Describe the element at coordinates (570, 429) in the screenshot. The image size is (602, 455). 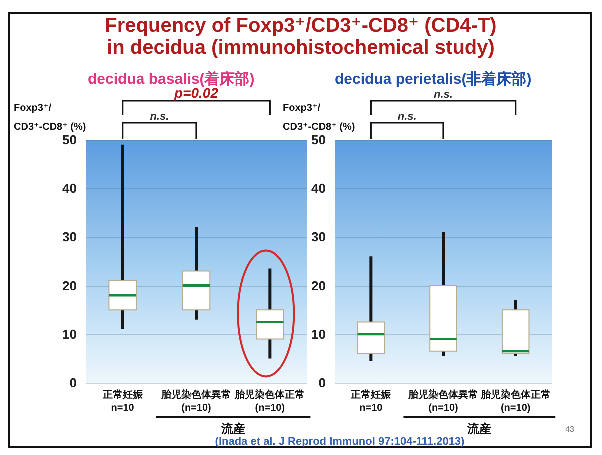
I see `text: 43` at that location.